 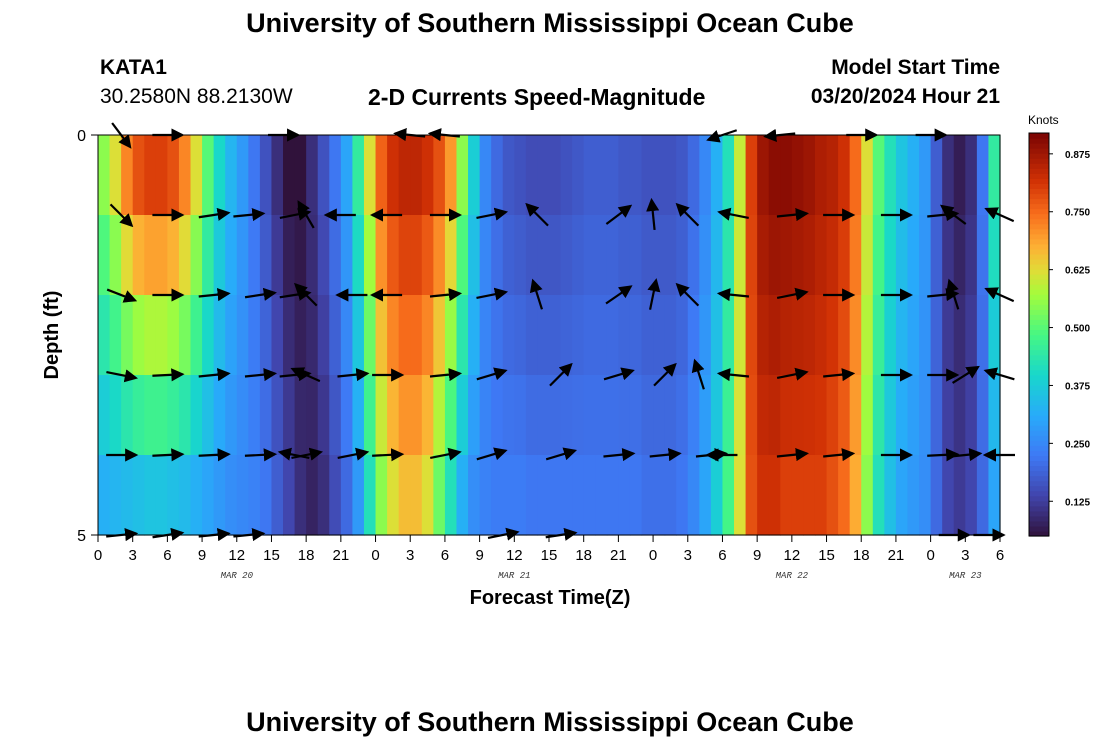 What do you see at coordinates (514, 576) in the screenshot?
I see `day-label: MAR 21` at bounding box center [514, 576].